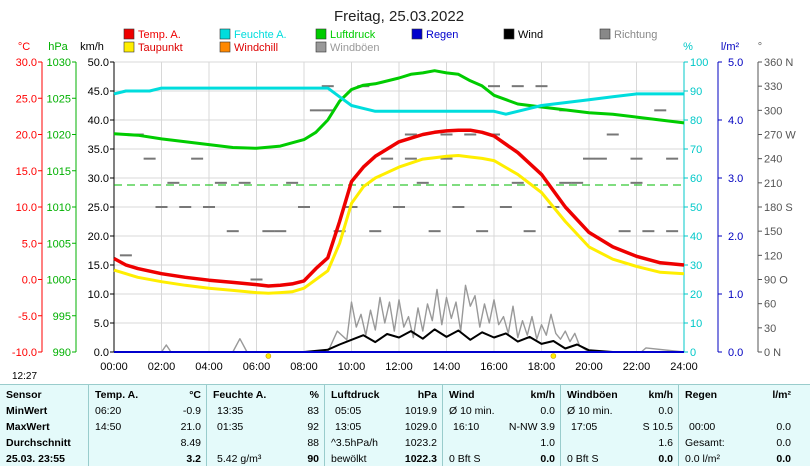 This screenshot has width=810, height=467. What do you see at coordinates (59, 208) in the screenshot?
I see `pressure-tick-label: 1010` at bounding box center [59, 208].